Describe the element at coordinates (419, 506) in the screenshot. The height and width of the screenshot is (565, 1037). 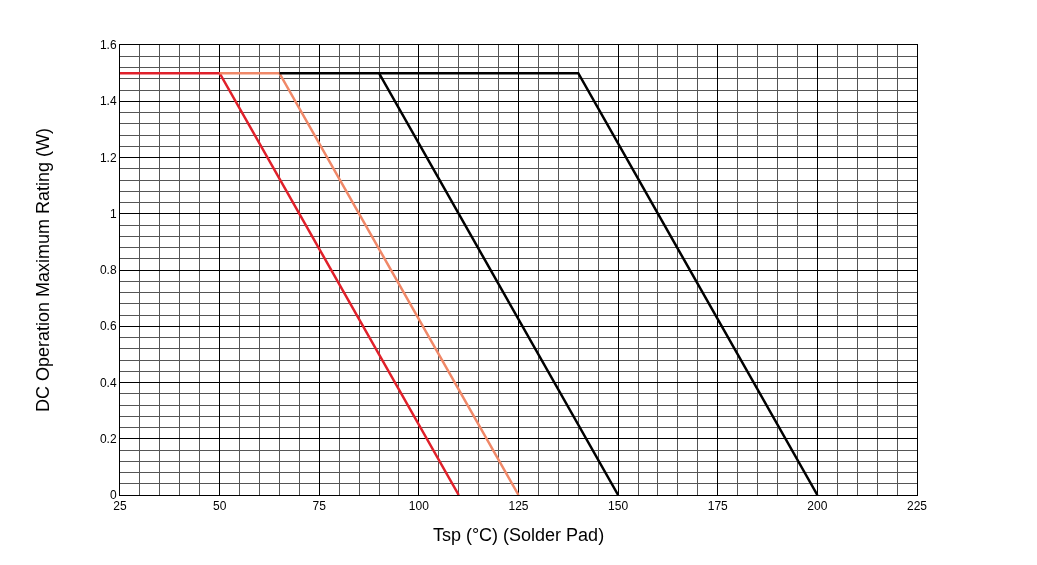
I see `x-tick-label: 100` at that location.